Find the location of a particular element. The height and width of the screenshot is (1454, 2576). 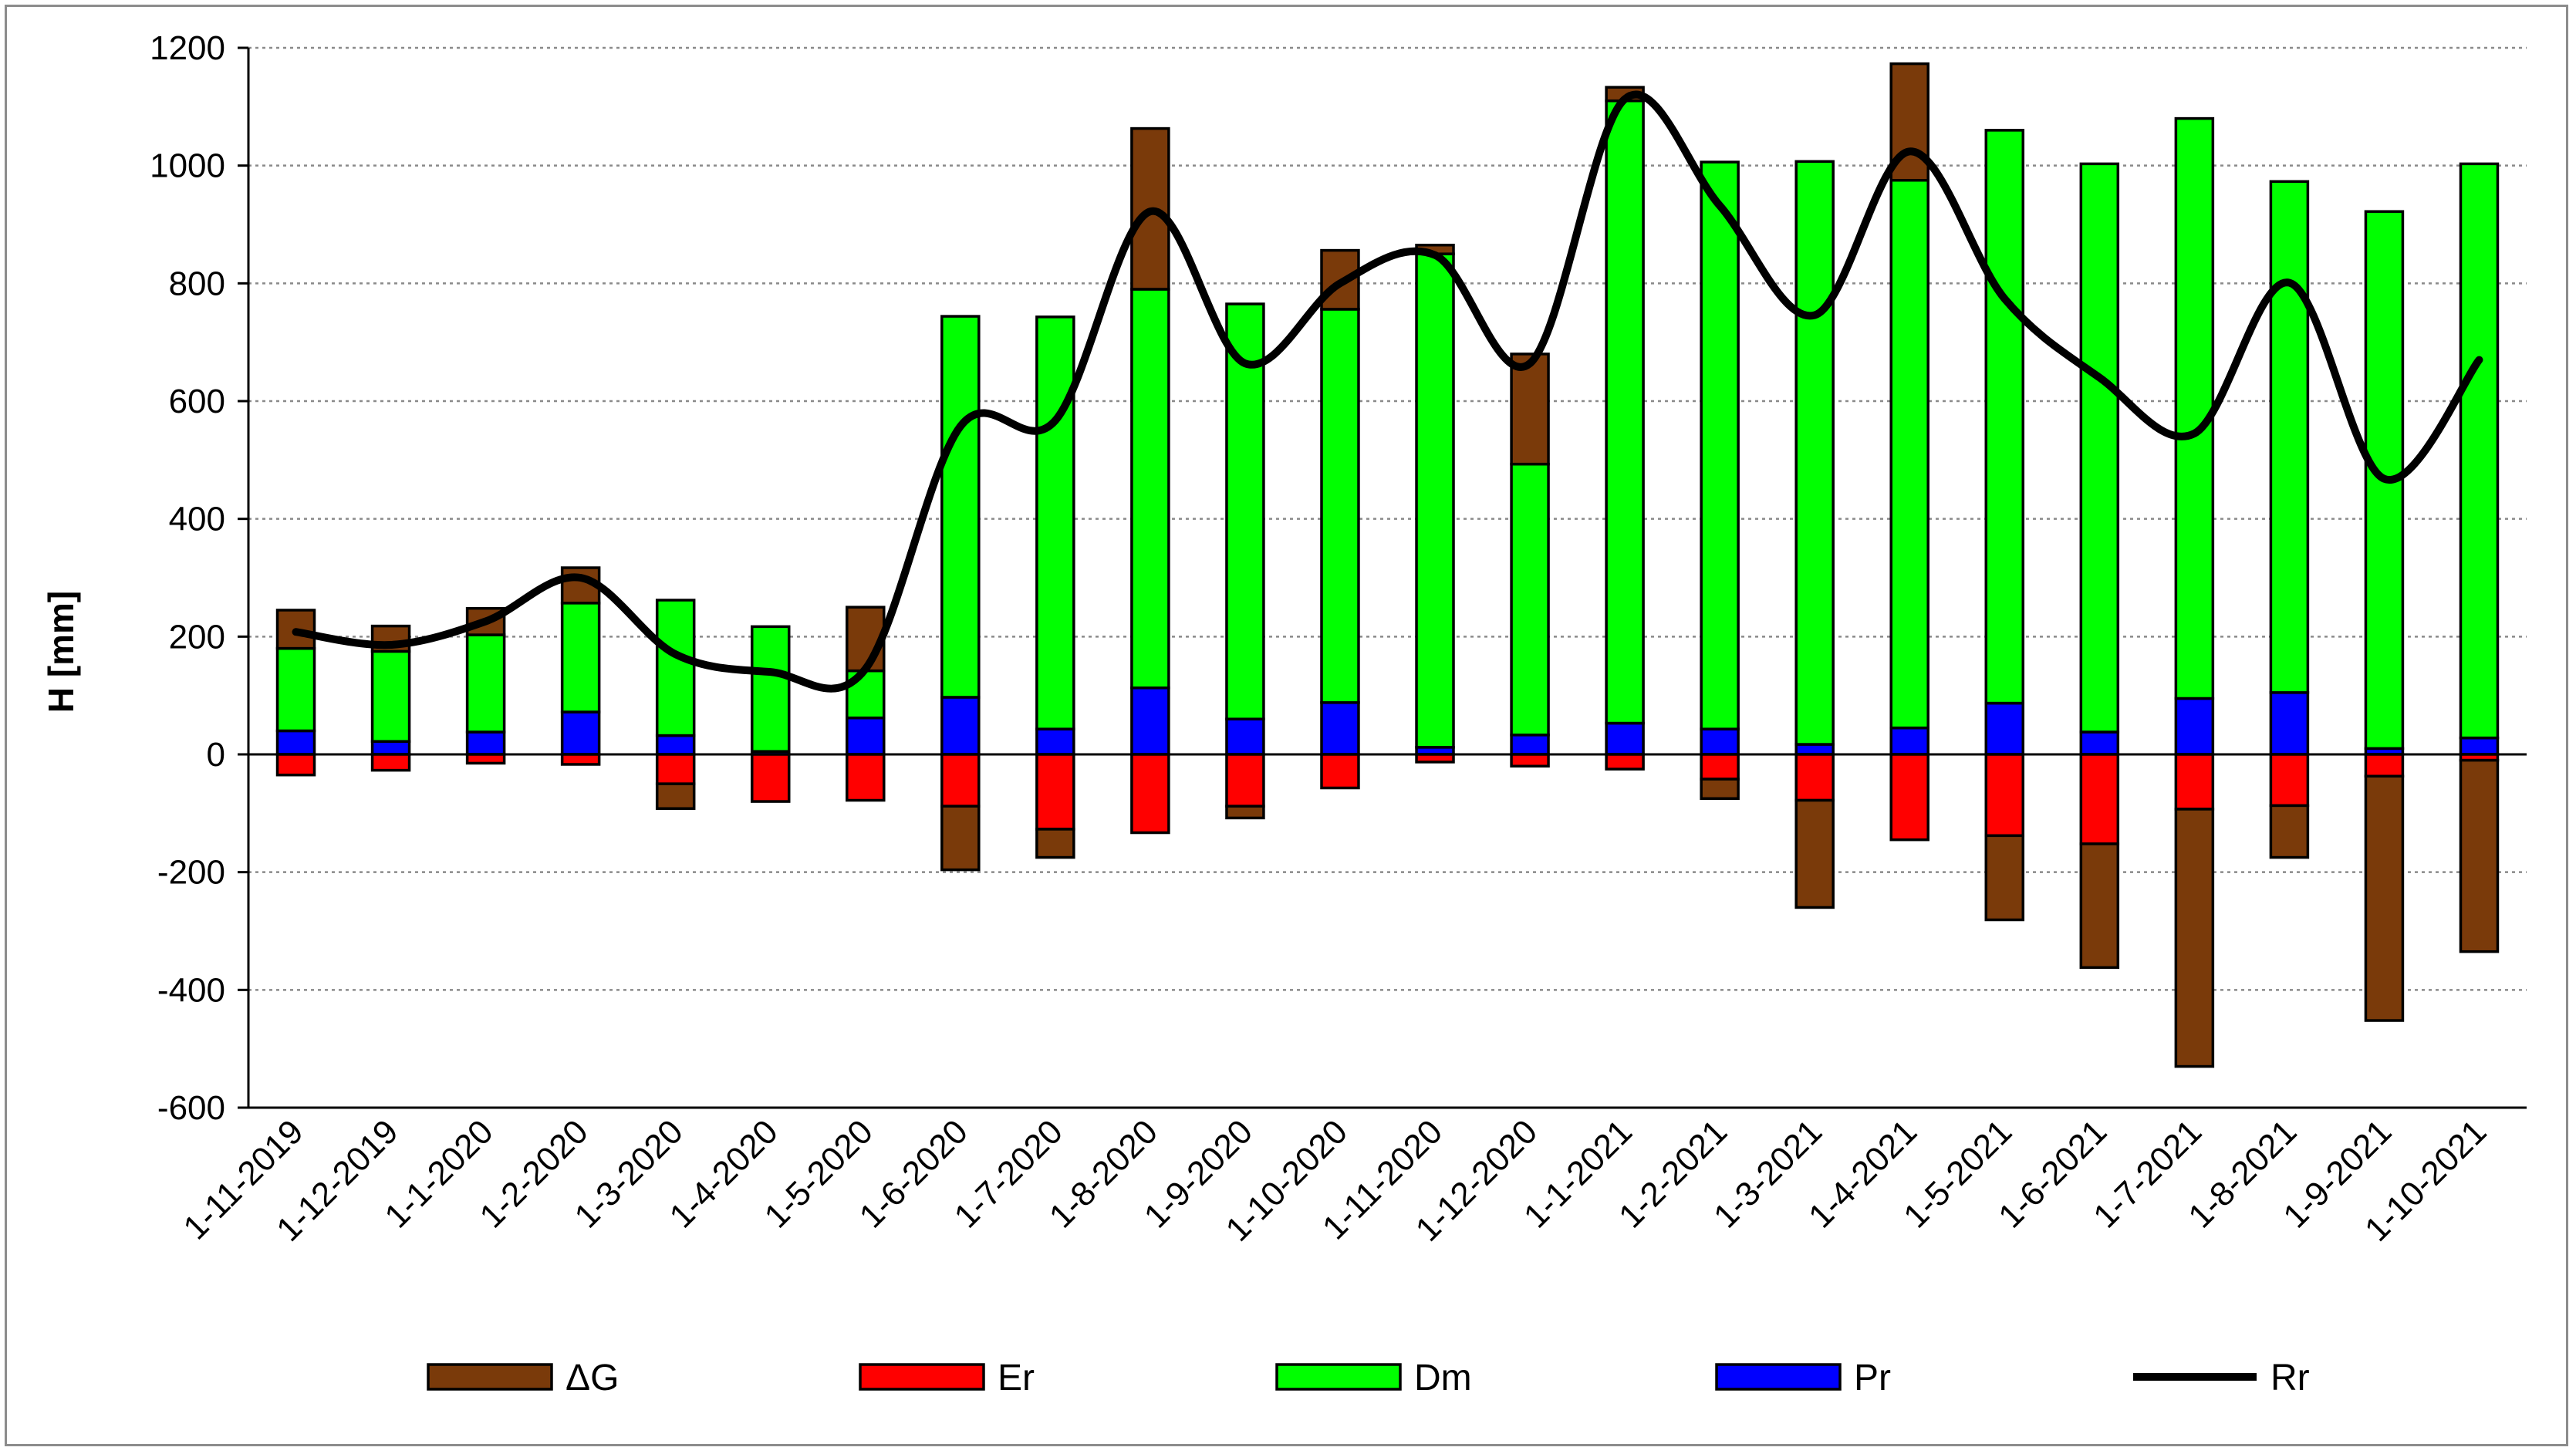

bar-Er-1-11-2019 is located at coordinates (295, 765).